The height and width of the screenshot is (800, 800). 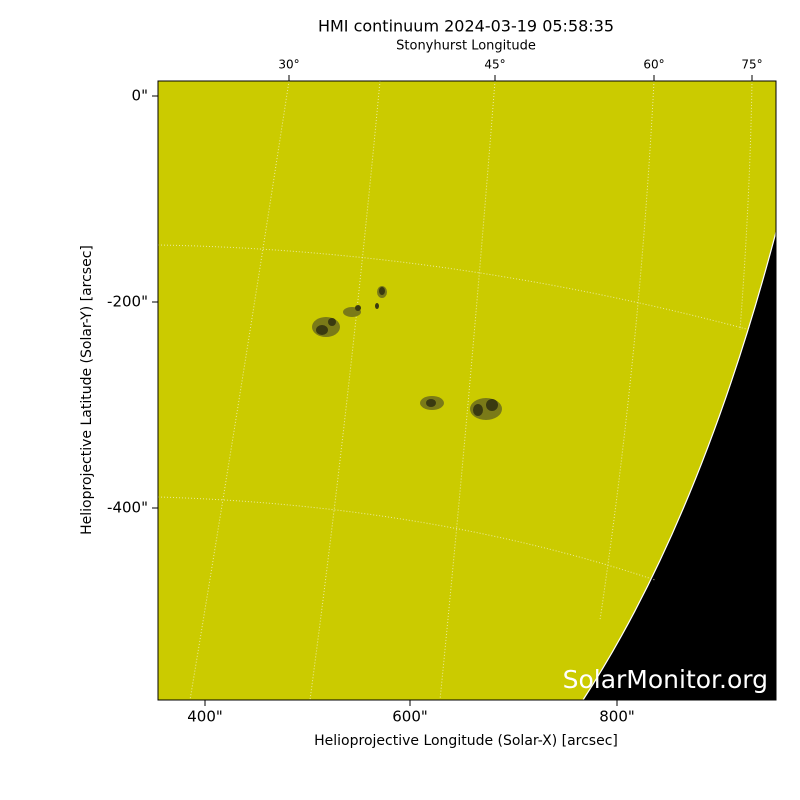 What do you see at coordinates (140, 96) in the screenshot?
I see `y-tick-label: 0"` at bounding box center [140, 96].